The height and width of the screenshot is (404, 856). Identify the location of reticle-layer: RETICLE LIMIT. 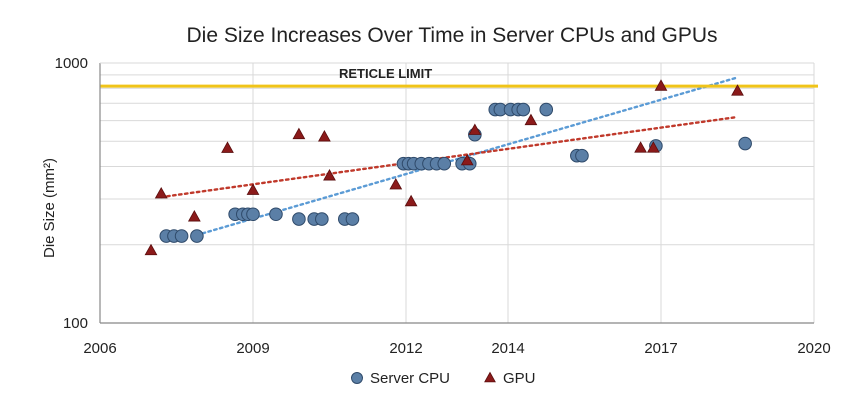
(459, 77).